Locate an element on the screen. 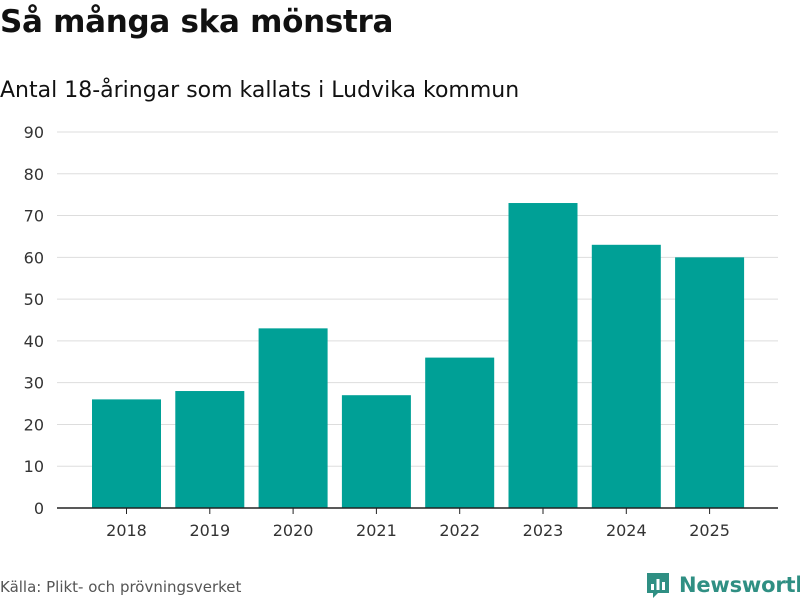 Image resolution: width=800 pixels, height=600 pixels. y-tick-label: 40 is located at coordinates (34, 341).